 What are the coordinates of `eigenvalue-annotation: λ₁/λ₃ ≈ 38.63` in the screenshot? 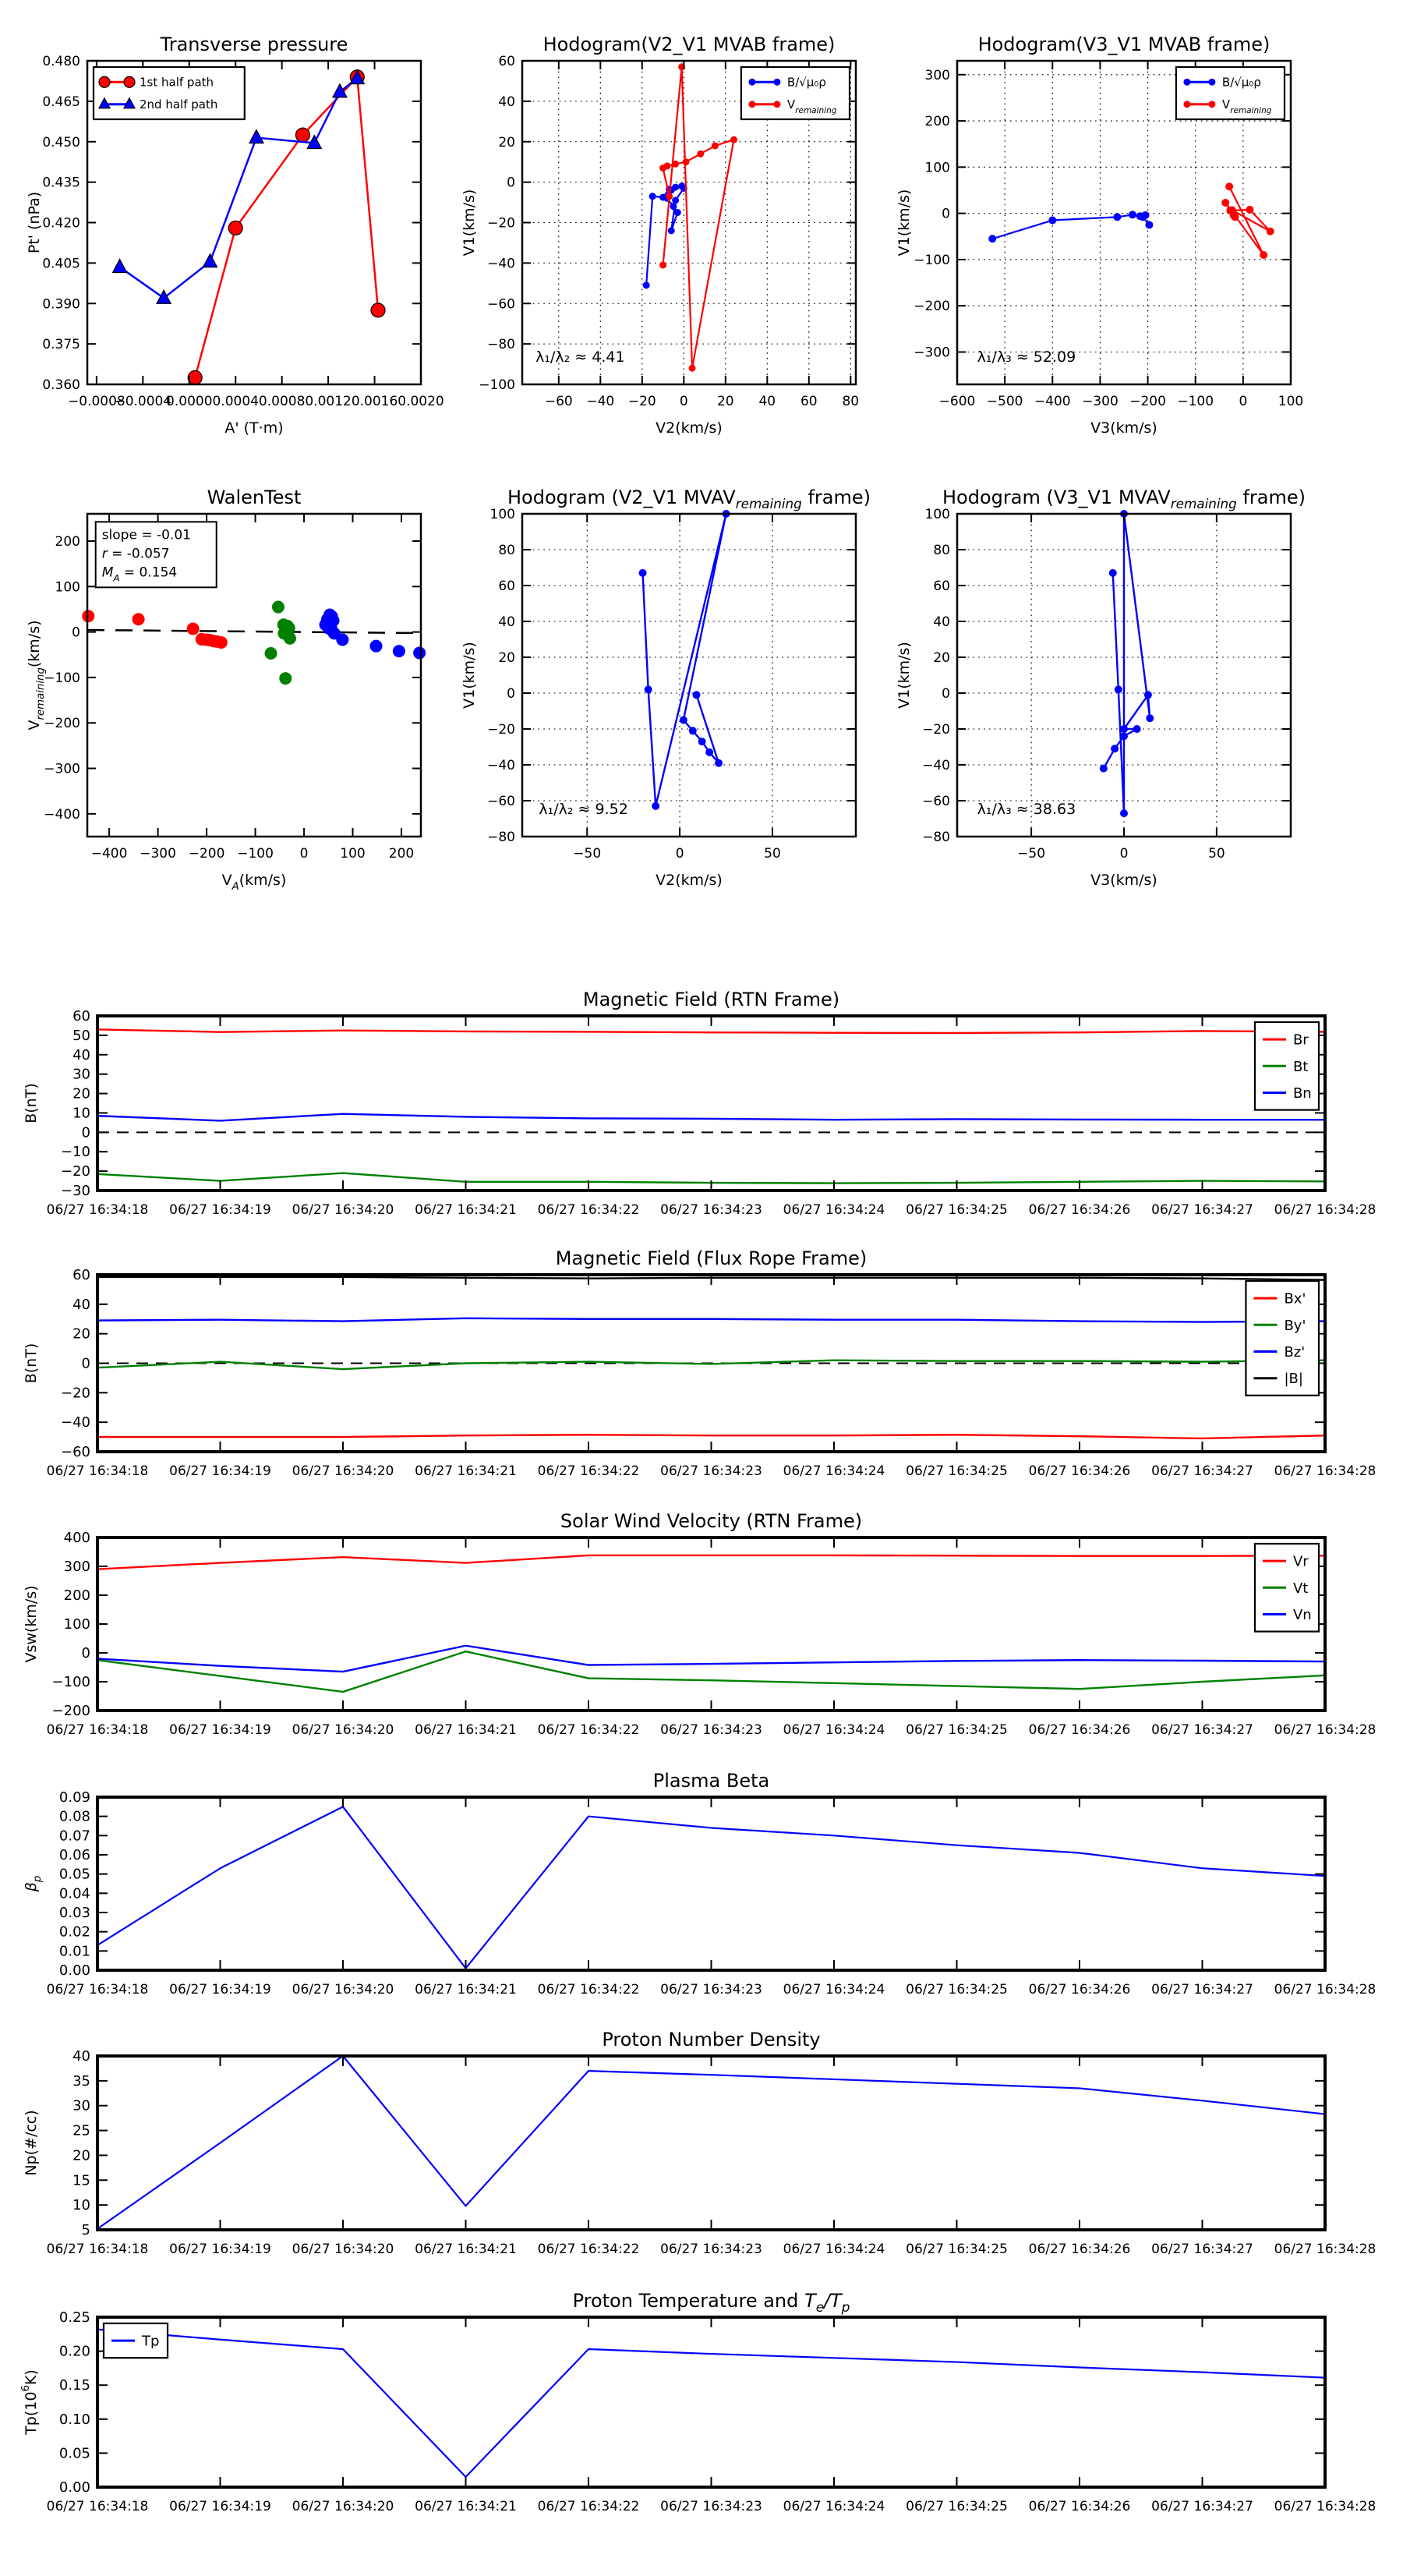 It's located at (1026, 809).